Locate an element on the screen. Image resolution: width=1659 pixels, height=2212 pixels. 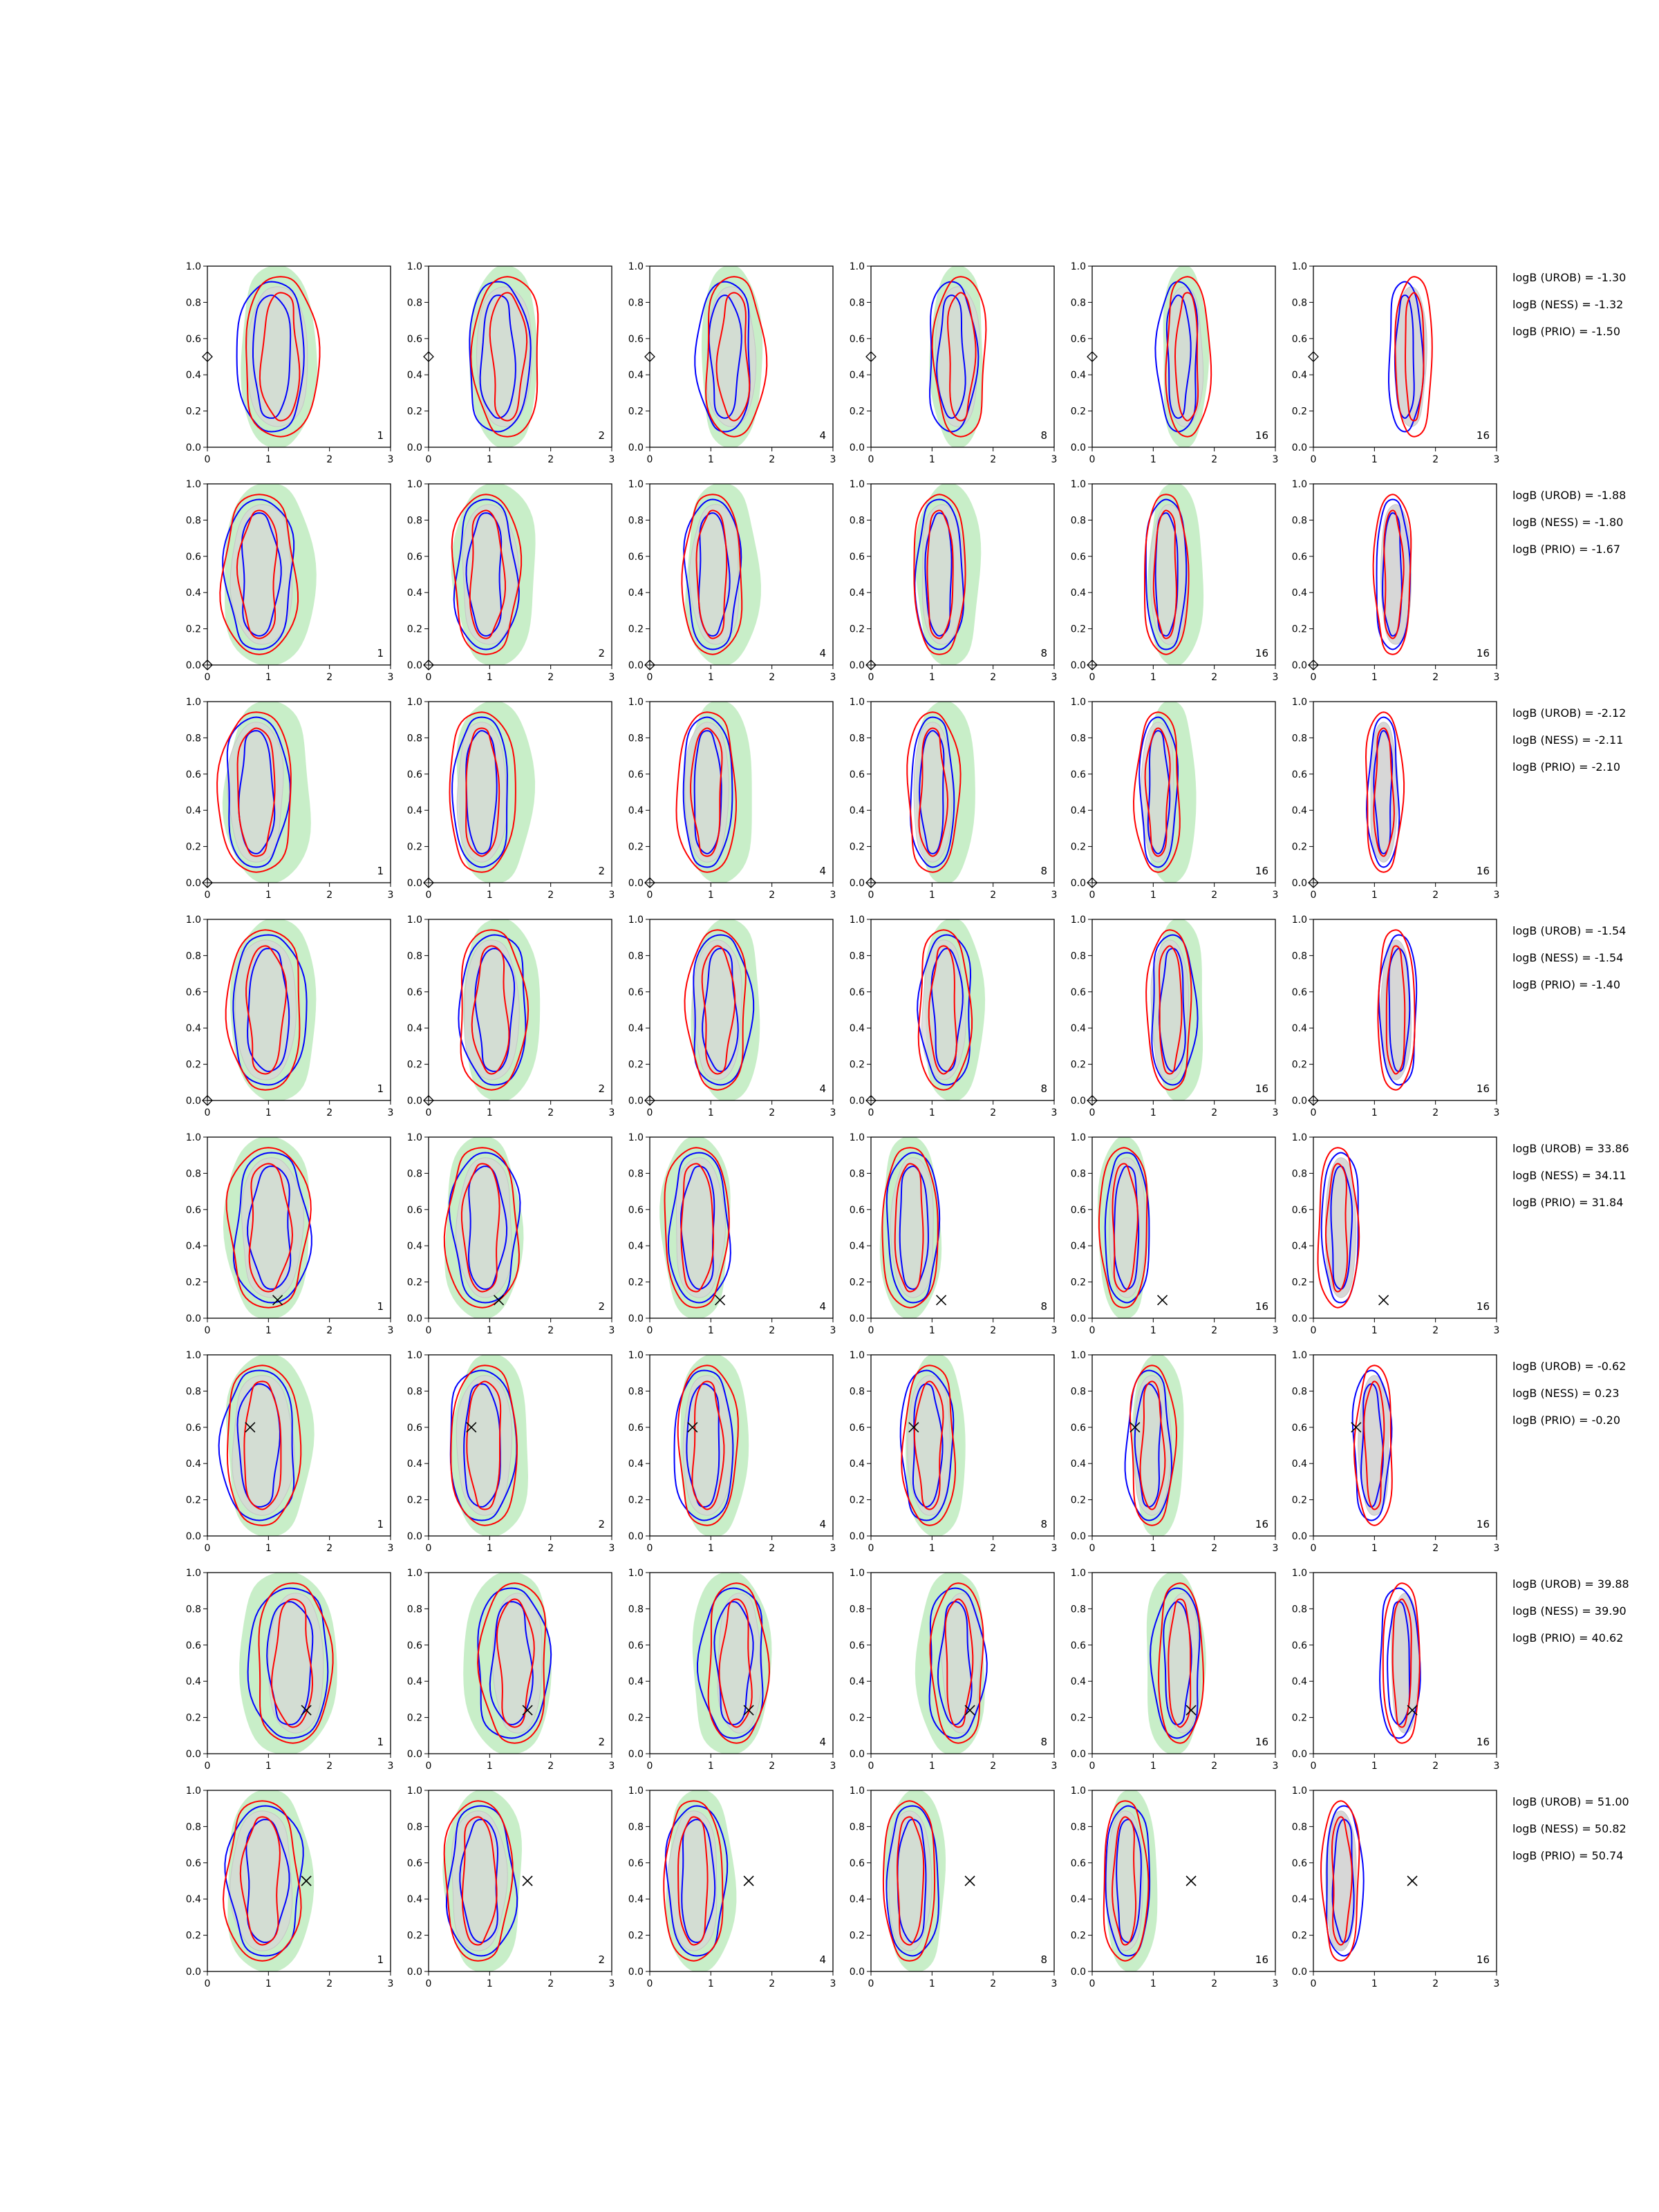
panel-r5-c4: 0 1 2 3 0.0 0.2 0.4 0.6 0.8 1.0 8 is located at coordinates (954, 1234).